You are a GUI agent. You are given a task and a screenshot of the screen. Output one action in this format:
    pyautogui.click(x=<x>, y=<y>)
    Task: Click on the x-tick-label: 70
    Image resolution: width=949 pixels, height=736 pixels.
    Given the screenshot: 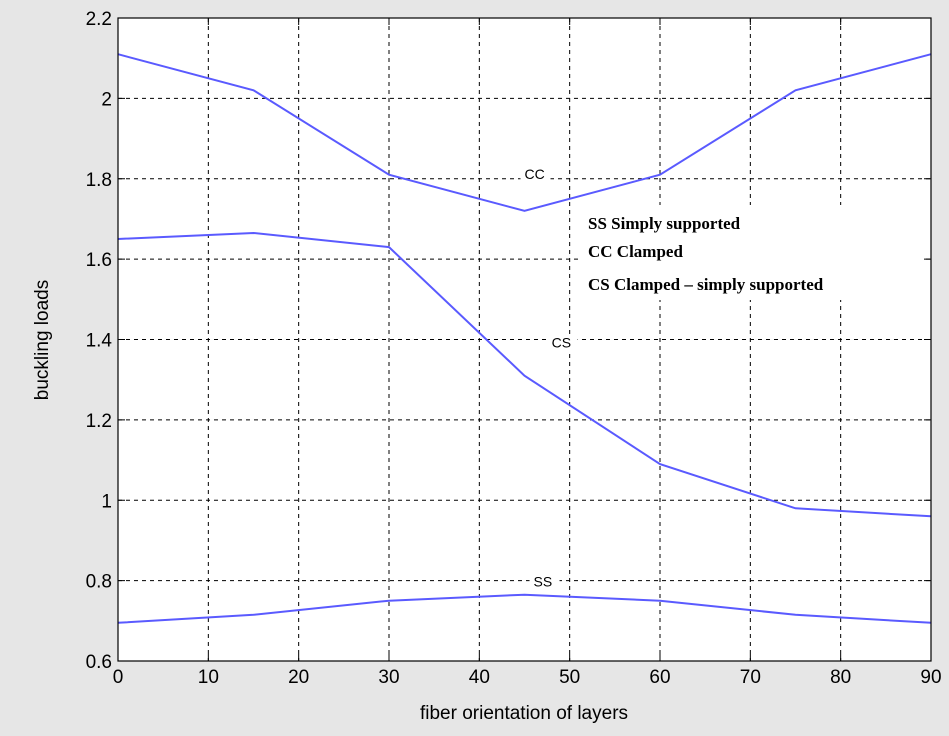 What is the action you would take?
    pyautogui.click(x=750, y=677)
    